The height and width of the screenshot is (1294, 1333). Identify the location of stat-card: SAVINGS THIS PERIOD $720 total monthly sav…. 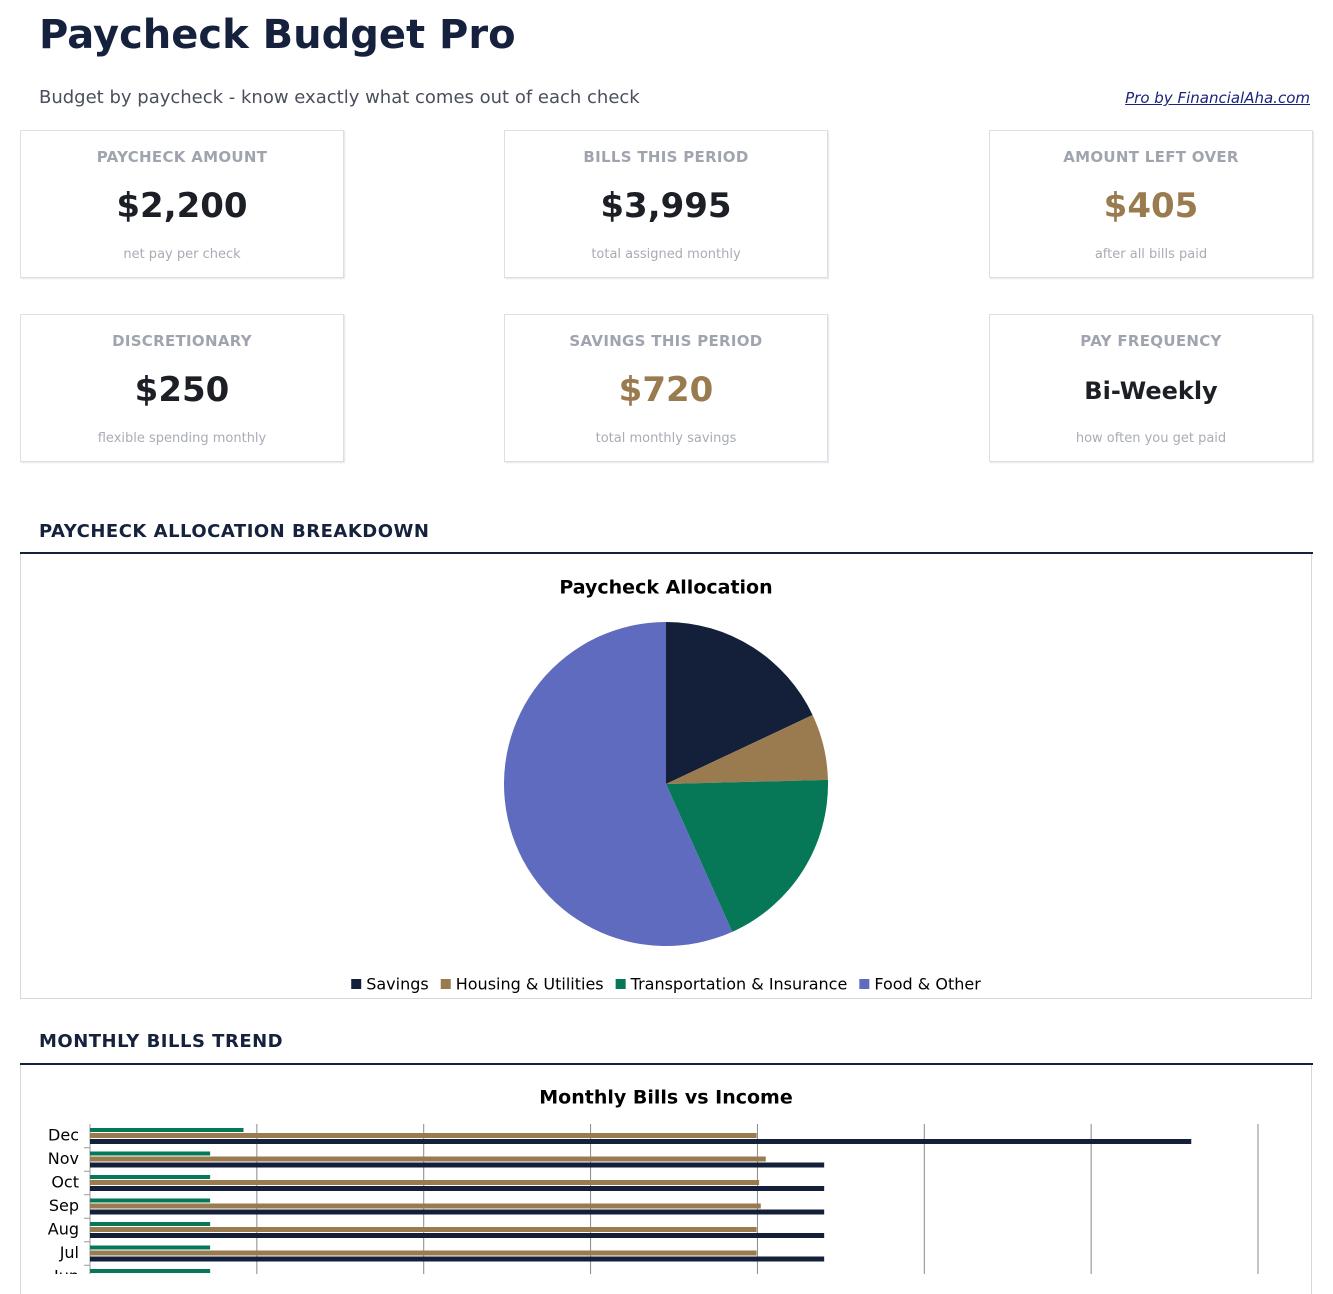
(666, 388).